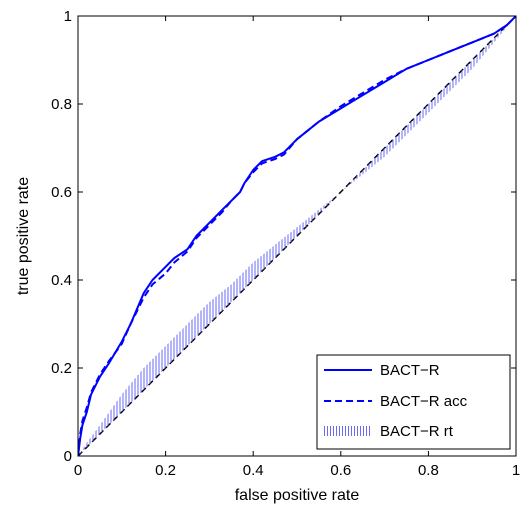 The width and height of the screenshot is (522, 508). Describe the element at coordinates (61, 104) in the screenshot. I see `y-tick-label: 0.8` at that location.